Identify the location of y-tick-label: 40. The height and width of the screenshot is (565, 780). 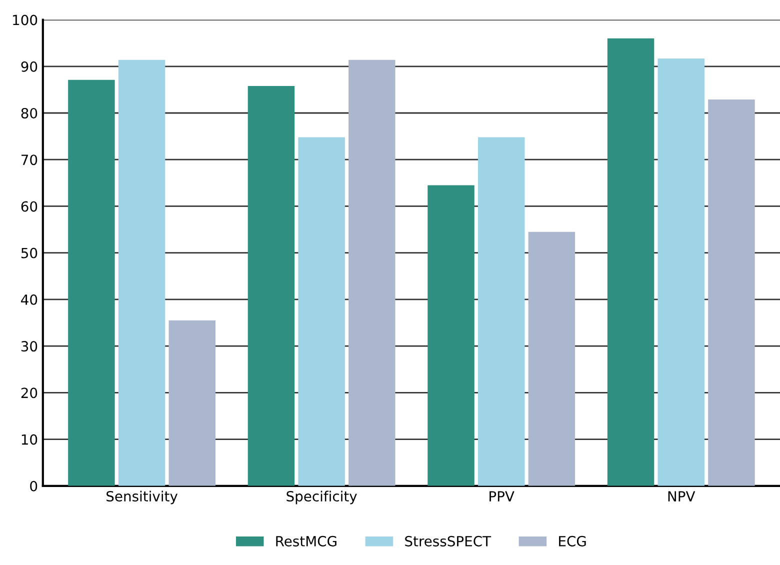
(29, 299).